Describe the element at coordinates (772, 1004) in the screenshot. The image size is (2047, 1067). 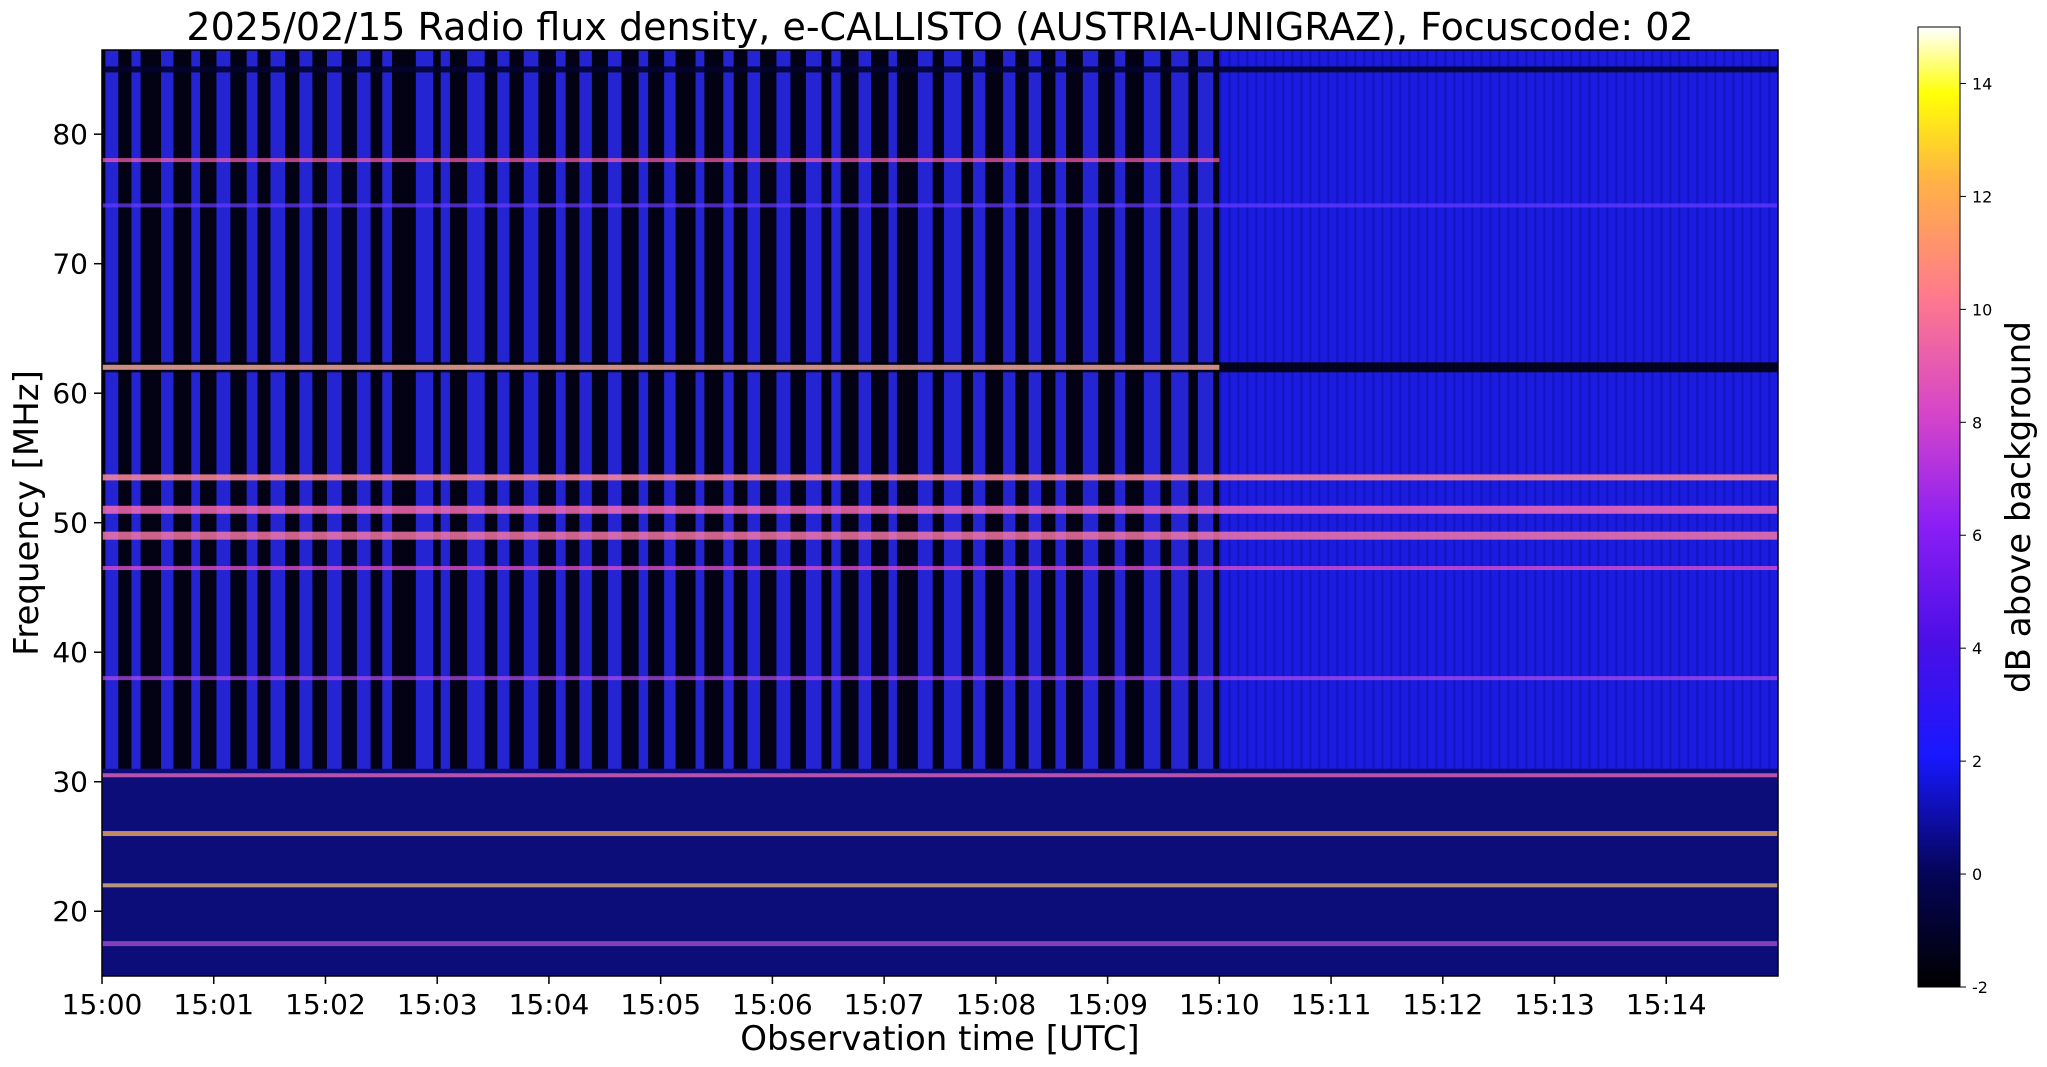
I see `x-tick-label: 15:06` at that location.